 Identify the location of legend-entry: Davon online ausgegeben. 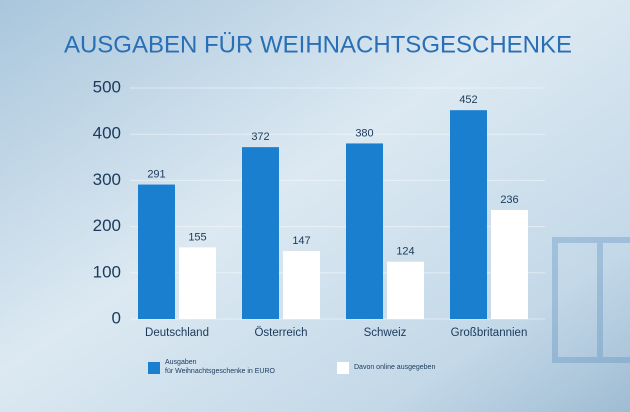
(395, 367).